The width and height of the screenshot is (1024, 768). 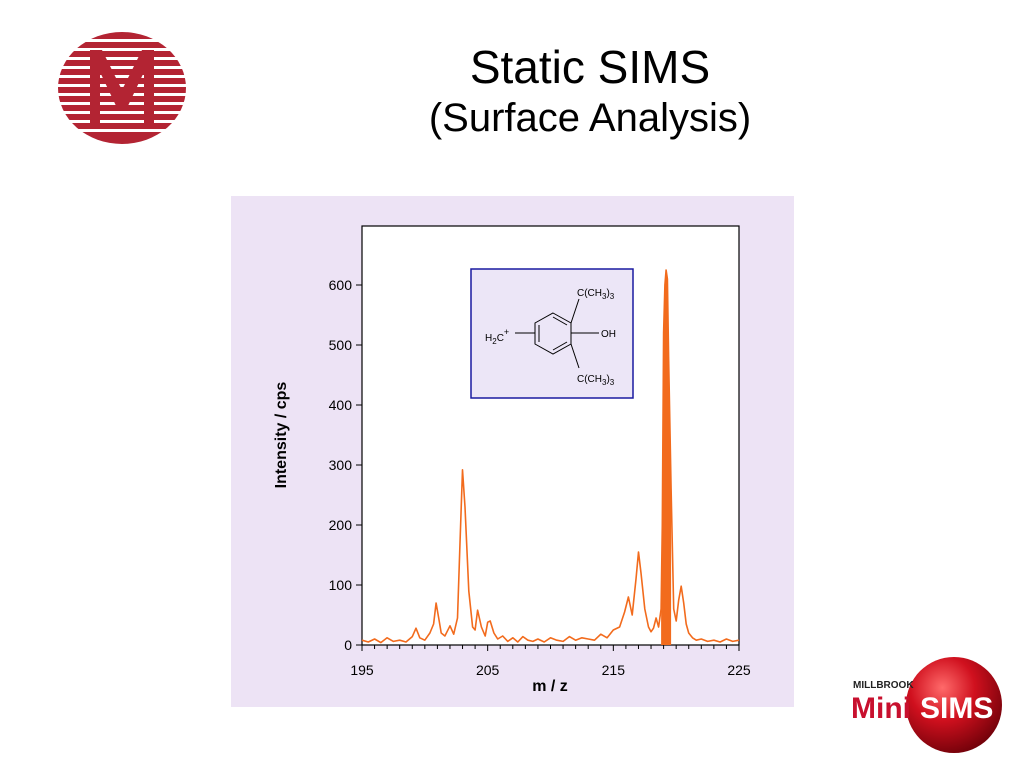 What do you see at coordinates (557, 333) in the screenshot?
I see `molecule-drawing` at bounding box center [557, 333].